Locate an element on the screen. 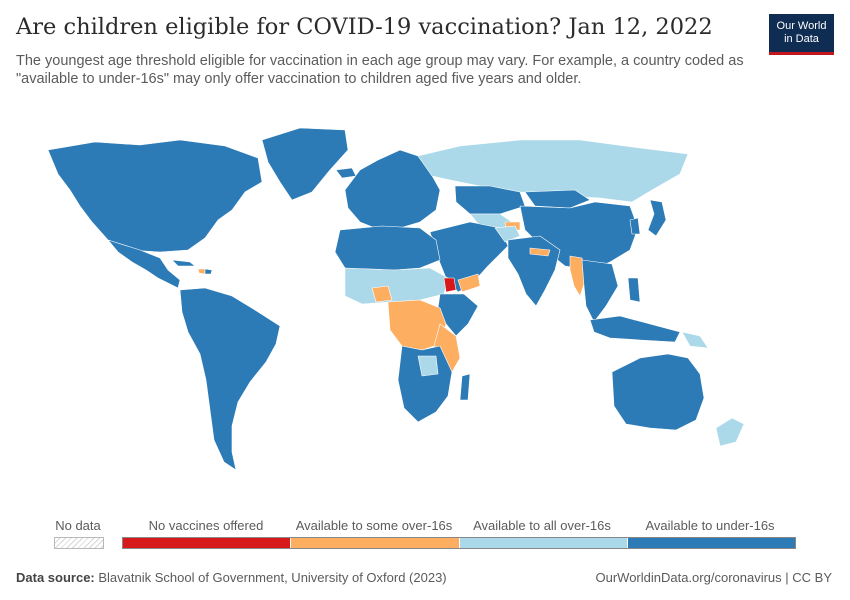 The height and width of the screenshot is (600, 850). legend-swatch-under-16s is located at coordinates (711, 543).